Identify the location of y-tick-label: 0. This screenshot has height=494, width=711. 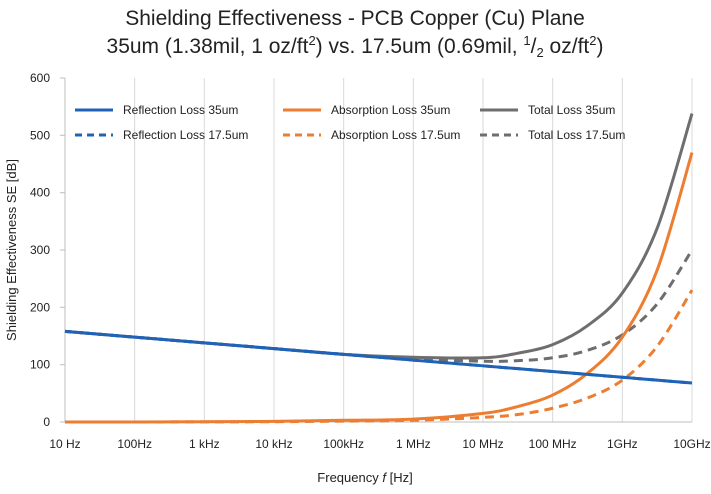
(46, 422).